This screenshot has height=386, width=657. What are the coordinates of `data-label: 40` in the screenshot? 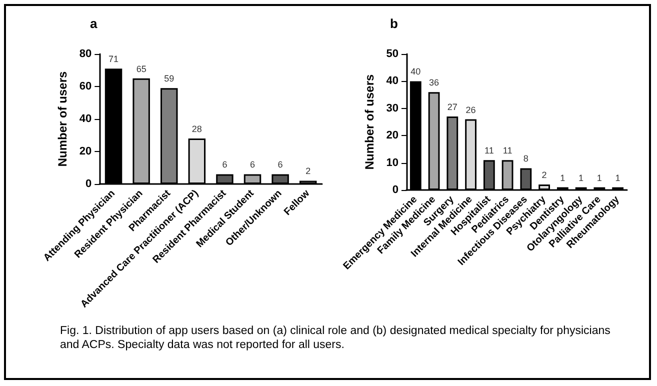 It's located at (415, 71).